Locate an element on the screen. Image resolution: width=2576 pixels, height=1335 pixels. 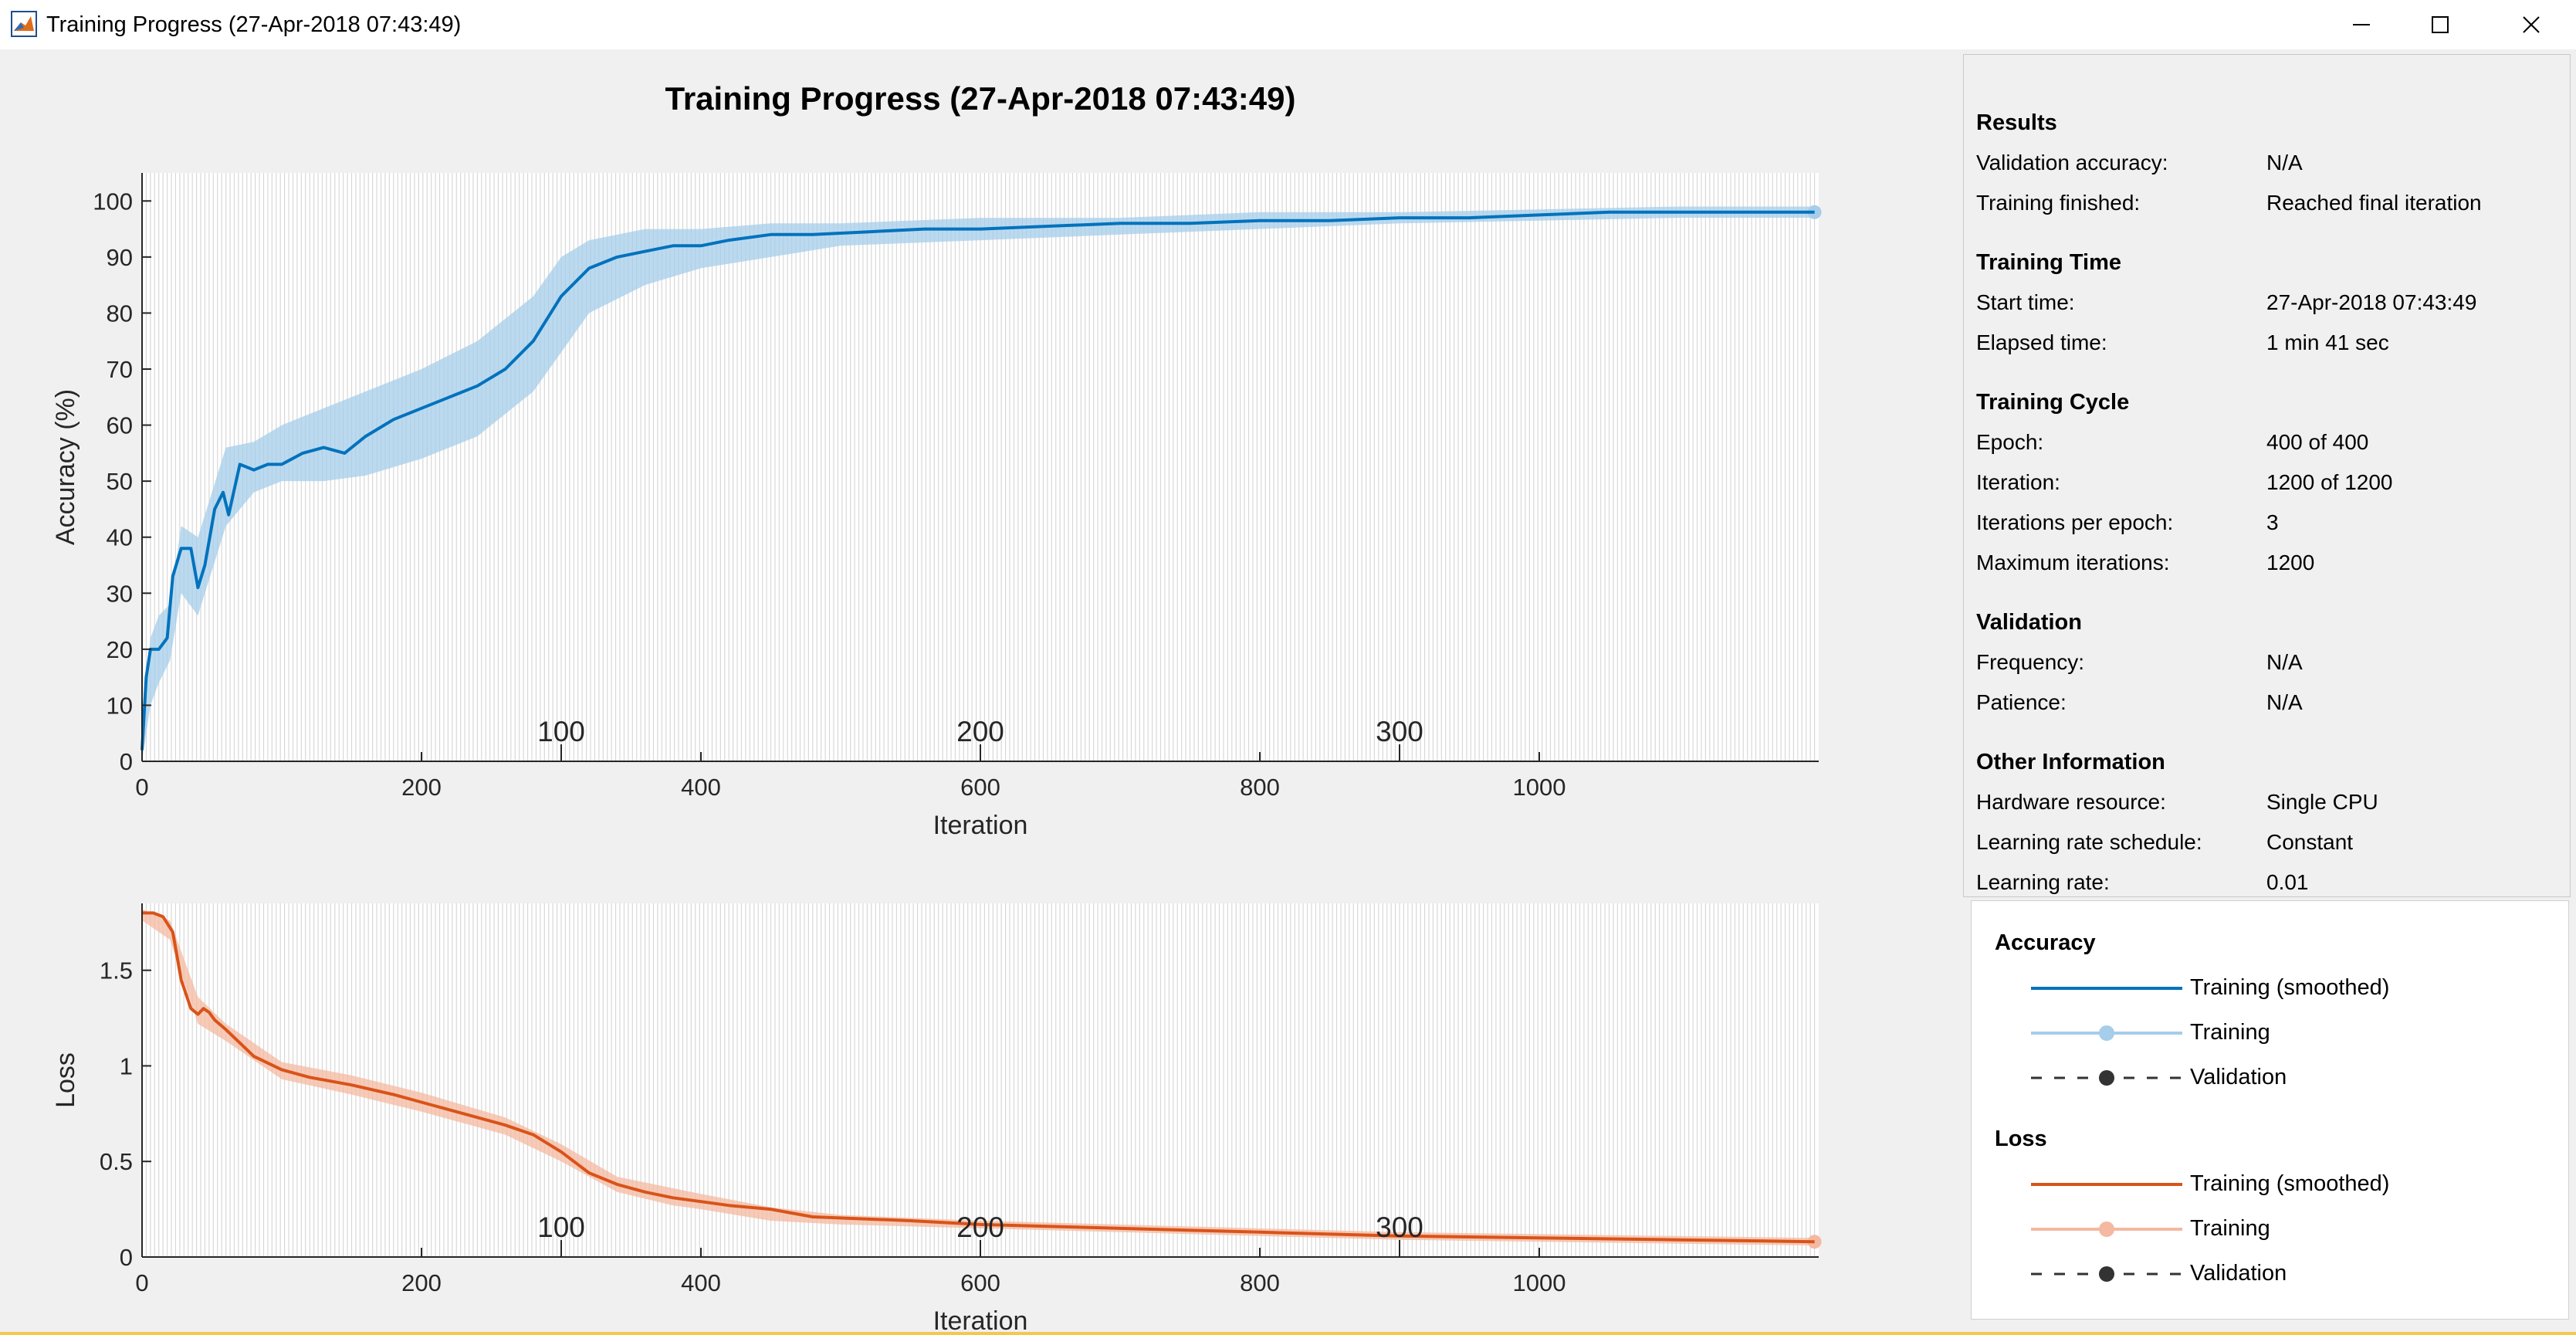
window-title: Training Progress (27-Apr-2018 07:43:49) is located at coordinates (254, 25).